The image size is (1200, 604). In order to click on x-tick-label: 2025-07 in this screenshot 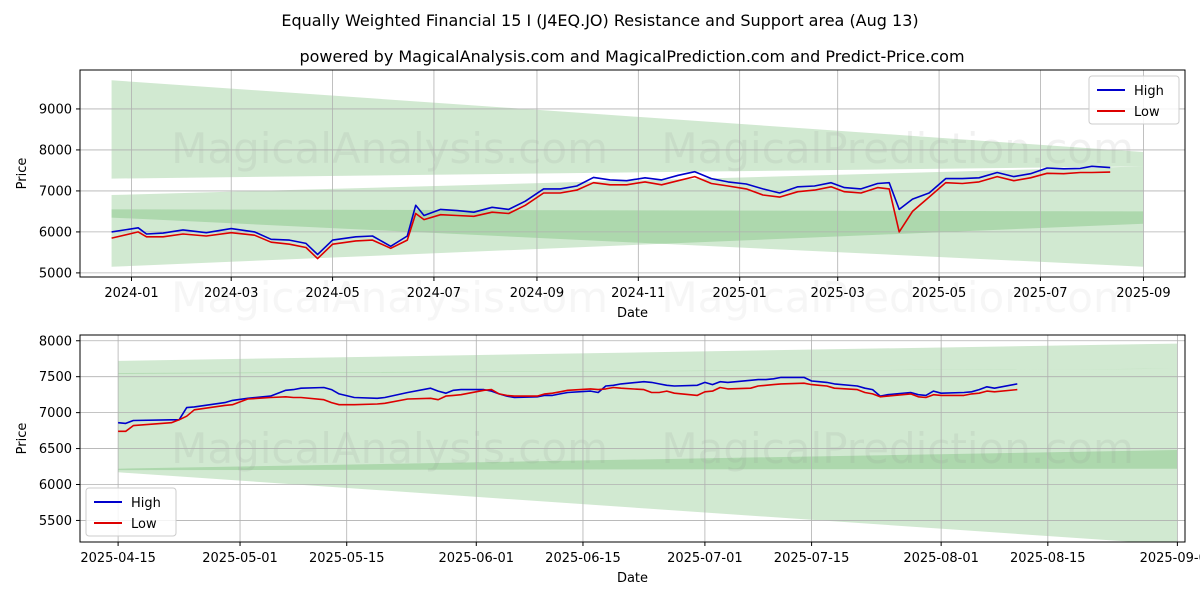, I will do `click(1040, 293)`.